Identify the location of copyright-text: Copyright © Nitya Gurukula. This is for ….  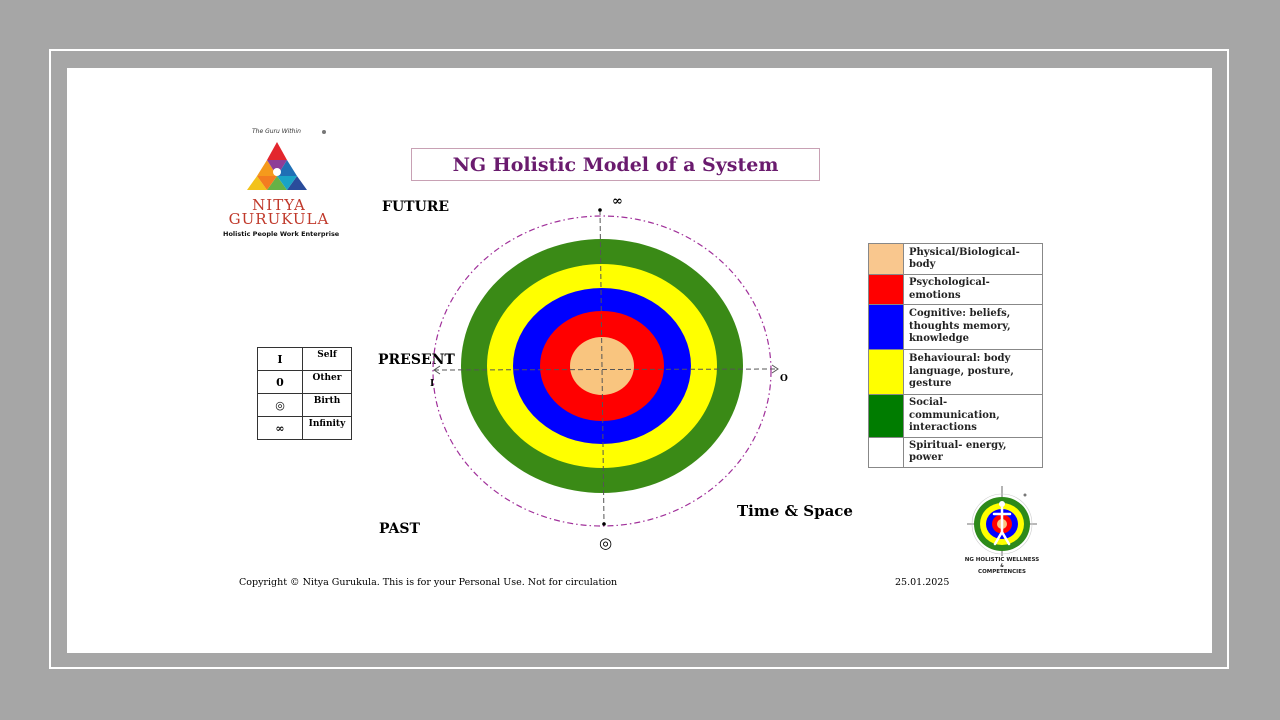
(428, 582).